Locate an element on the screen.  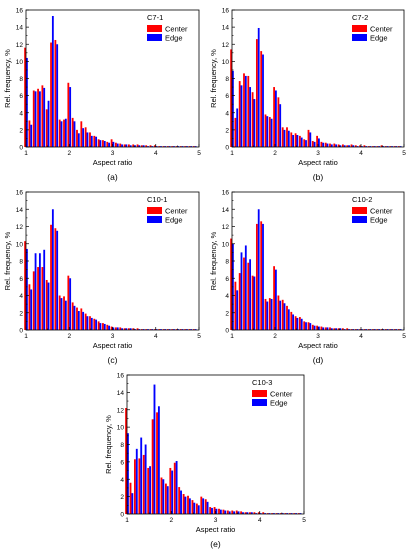
y-tick-label: 12 is located at coordinates (121, 410).